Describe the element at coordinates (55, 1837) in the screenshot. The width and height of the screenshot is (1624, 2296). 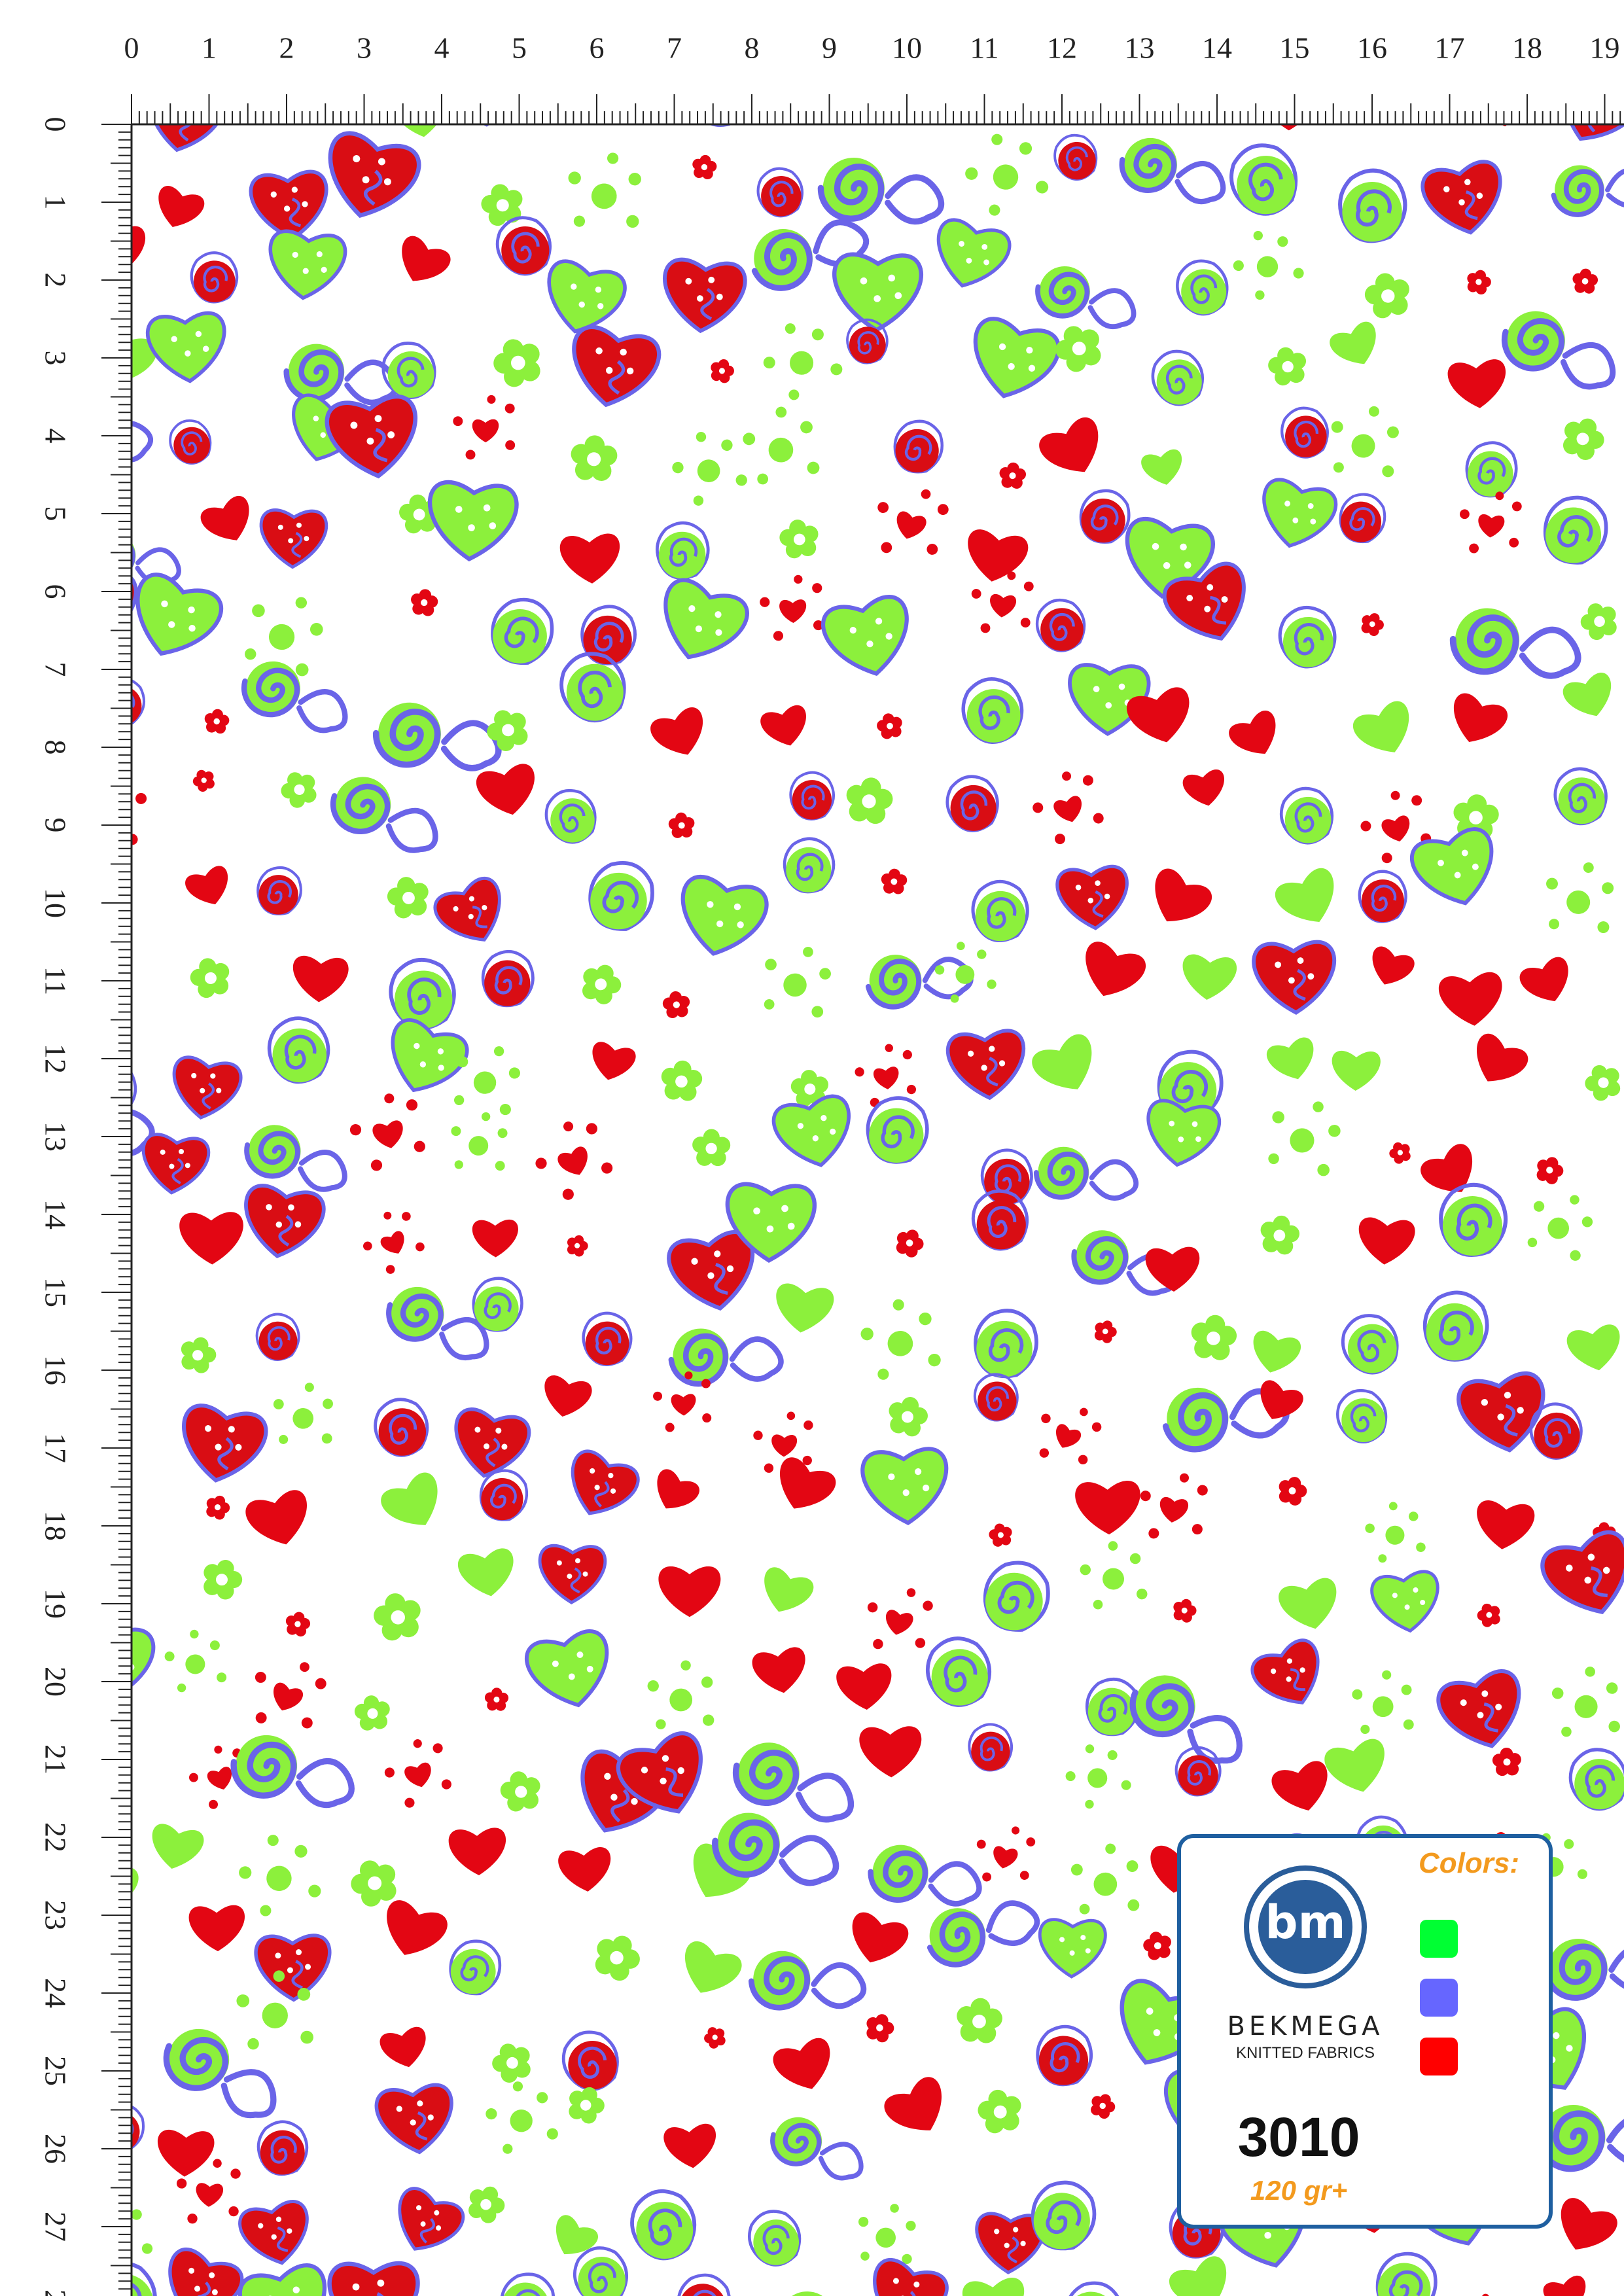
I see `ruler-label: 22` at that location.